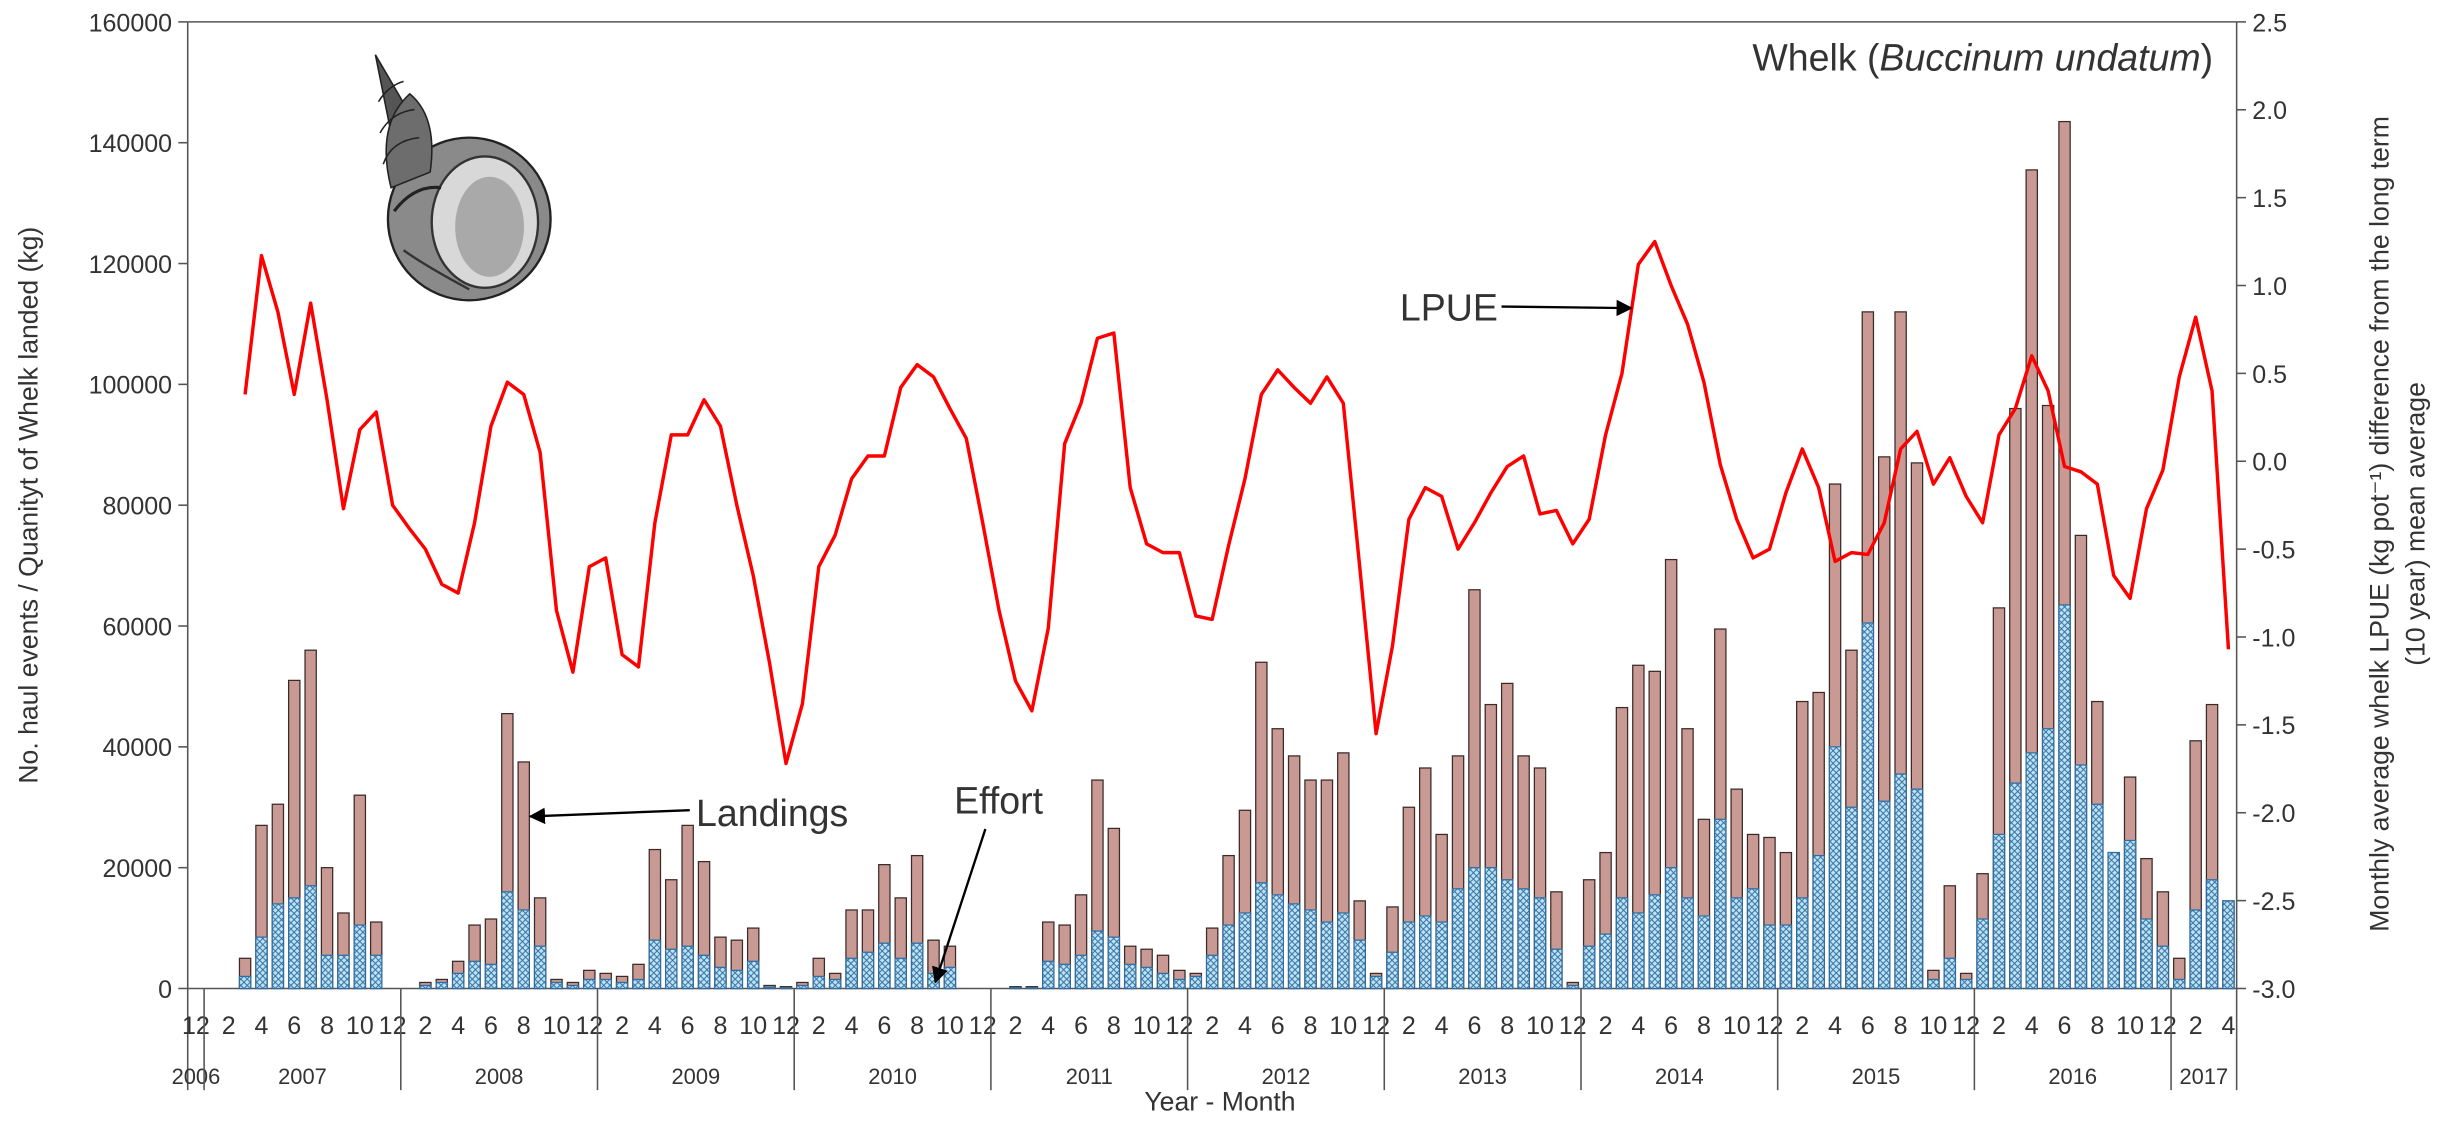 This screenshot has height=1123, width=2440. What do you see at coordinates (130, 386) in the screenshot?
I see `y-tick-label: 100000` at bounding box center [130, 386].